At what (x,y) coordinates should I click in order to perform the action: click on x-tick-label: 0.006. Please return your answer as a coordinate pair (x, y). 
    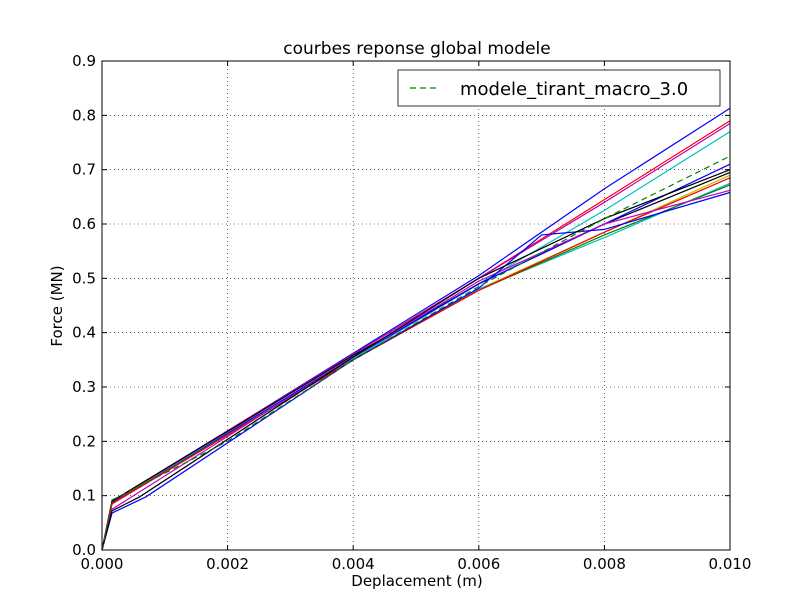
    Looking at the image, I should click on (478, 564).